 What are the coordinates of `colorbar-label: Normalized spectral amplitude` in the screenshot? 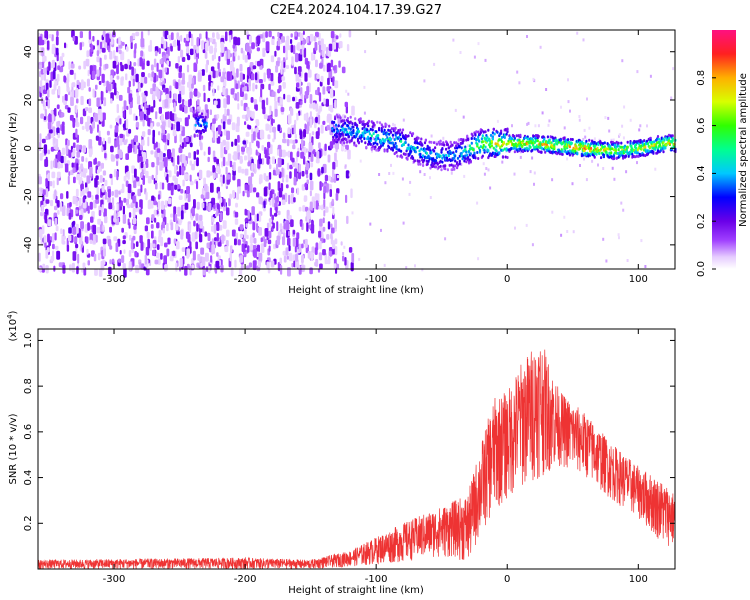 It's located at (743, 150).